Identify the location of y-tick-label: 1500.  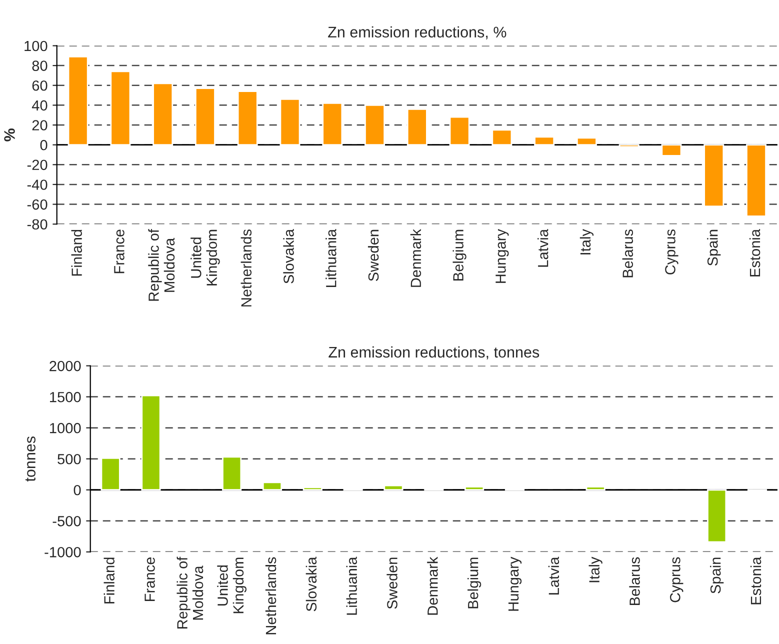
(65, 397).